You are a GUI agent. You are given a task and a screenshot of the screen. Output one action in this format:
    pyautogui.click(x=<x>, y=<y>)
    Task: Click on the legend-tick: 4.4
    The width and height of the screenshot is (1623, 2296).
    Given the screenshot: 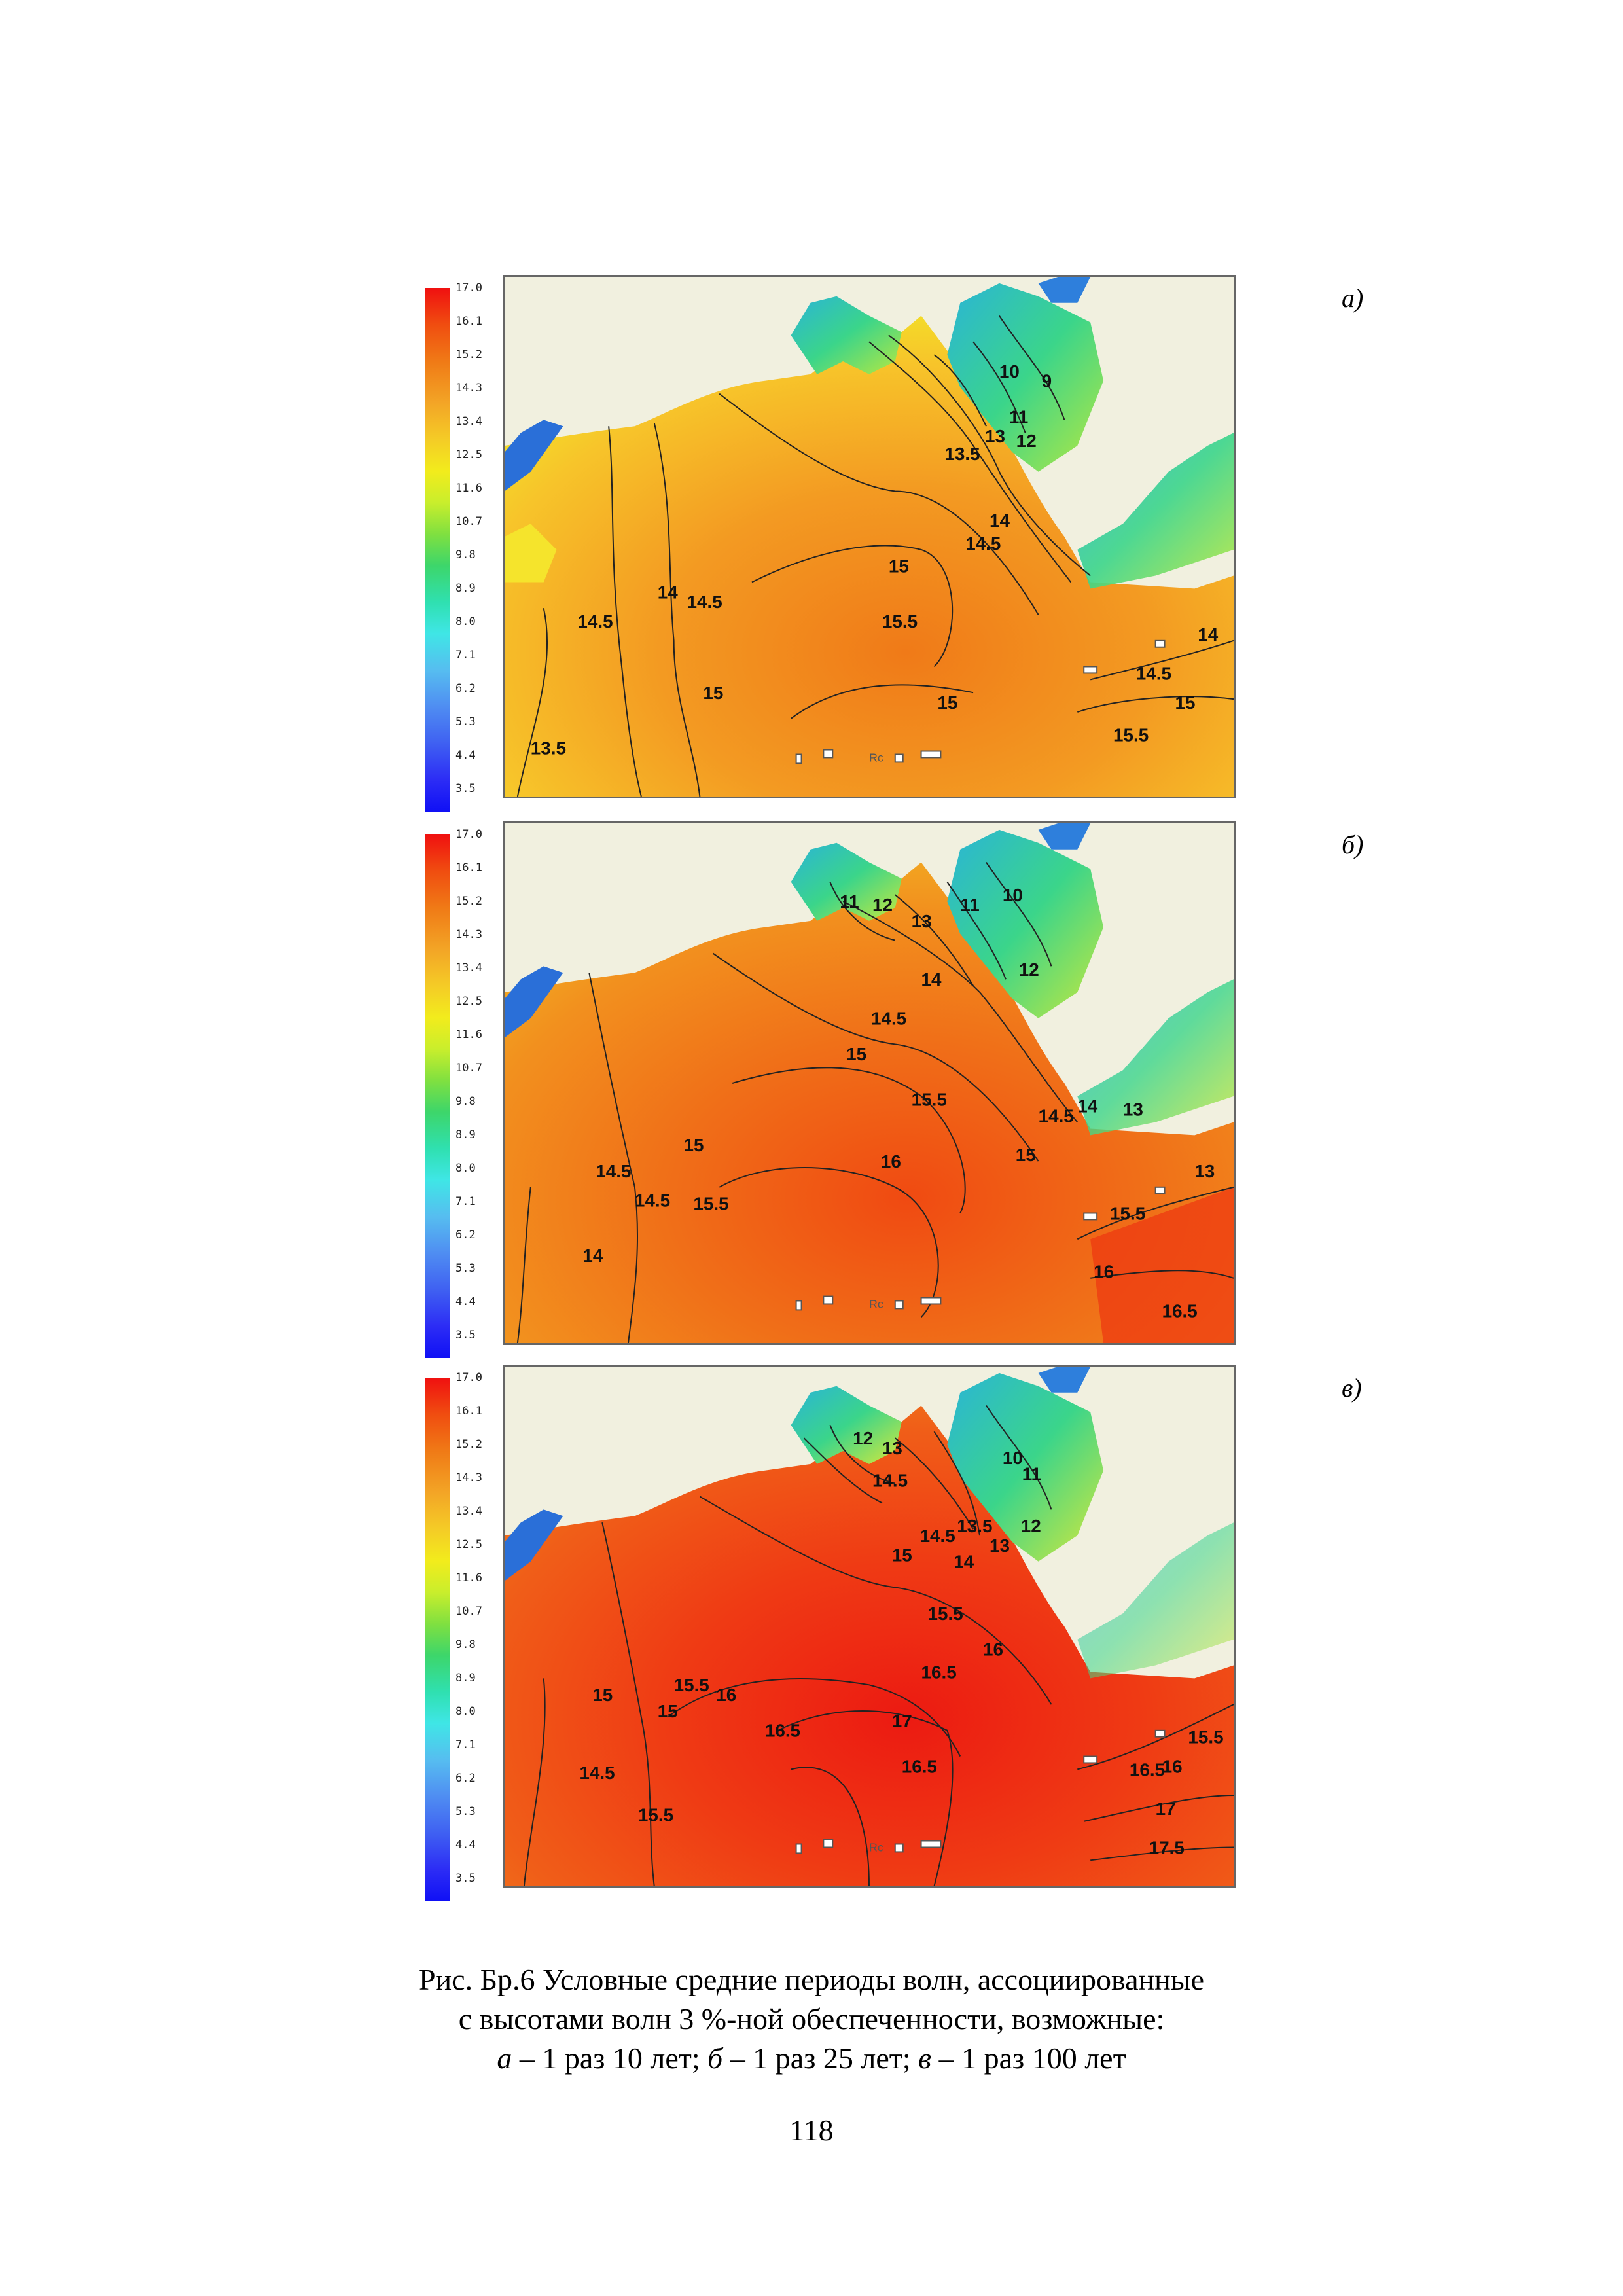 What is the action you would take?
    pyautogui.click(x=466, y=1846)
    